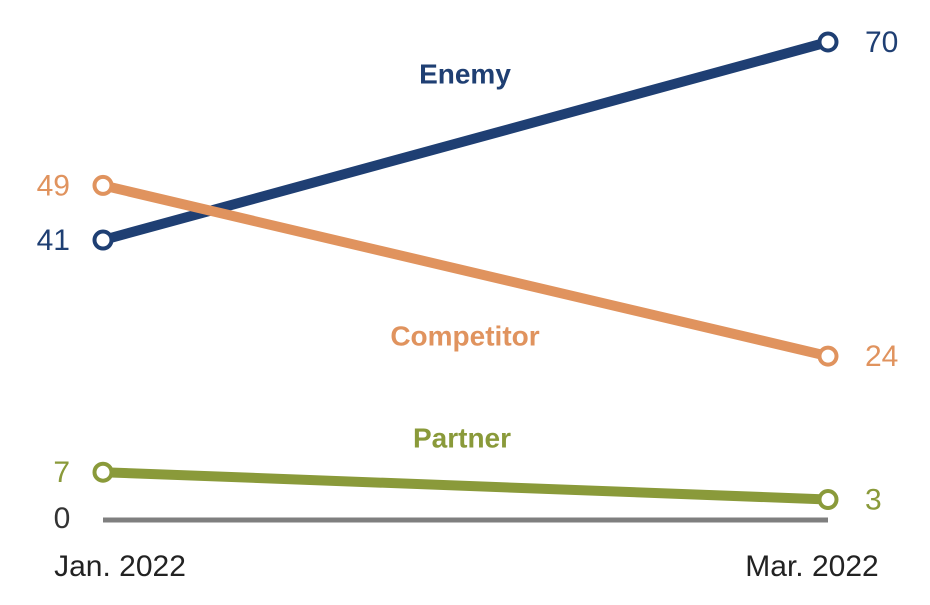 The height and width of the screenshot is (605, 930). Describe the element at coordinates (120, 566) in the screenshot. I see `x-tick-label: Jan. 2022` at that location.